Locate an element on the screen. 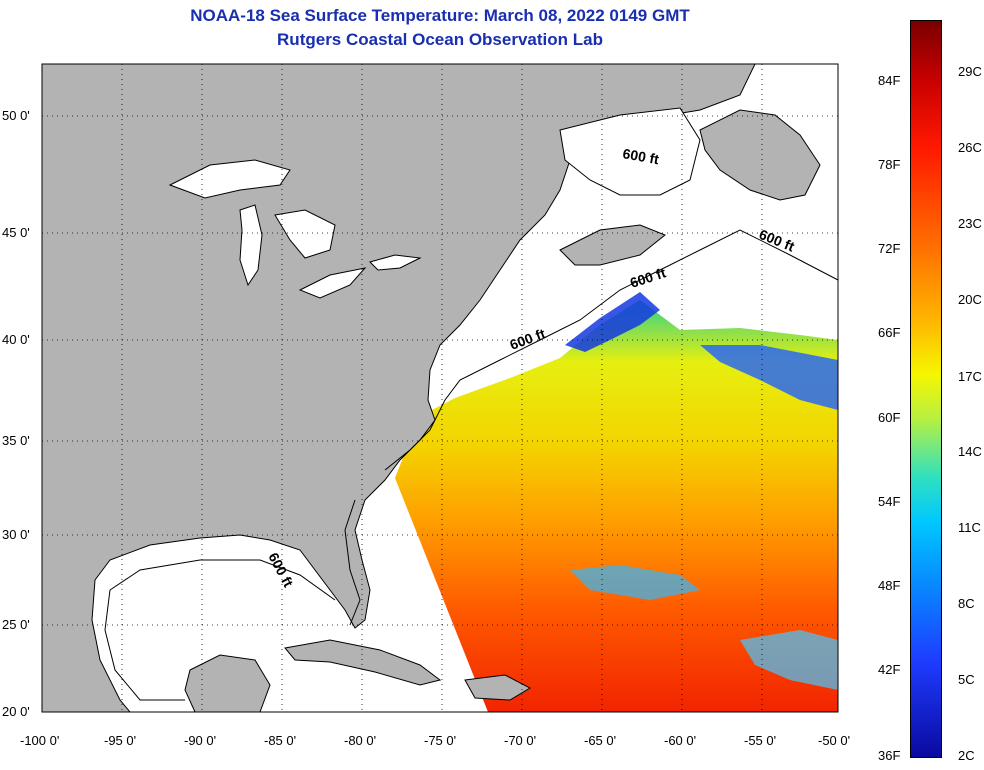  lon-label: -85 0' is located at coordinates (280, 740).